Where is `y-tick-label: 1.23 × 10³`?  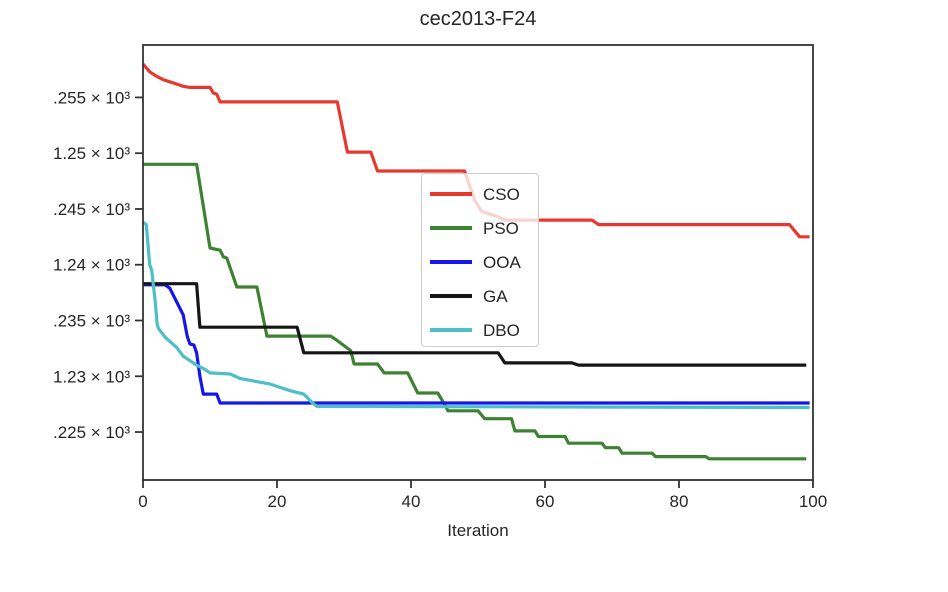 y-tick-label: 1.23 × 10³ is located at coordinates (91, 376).